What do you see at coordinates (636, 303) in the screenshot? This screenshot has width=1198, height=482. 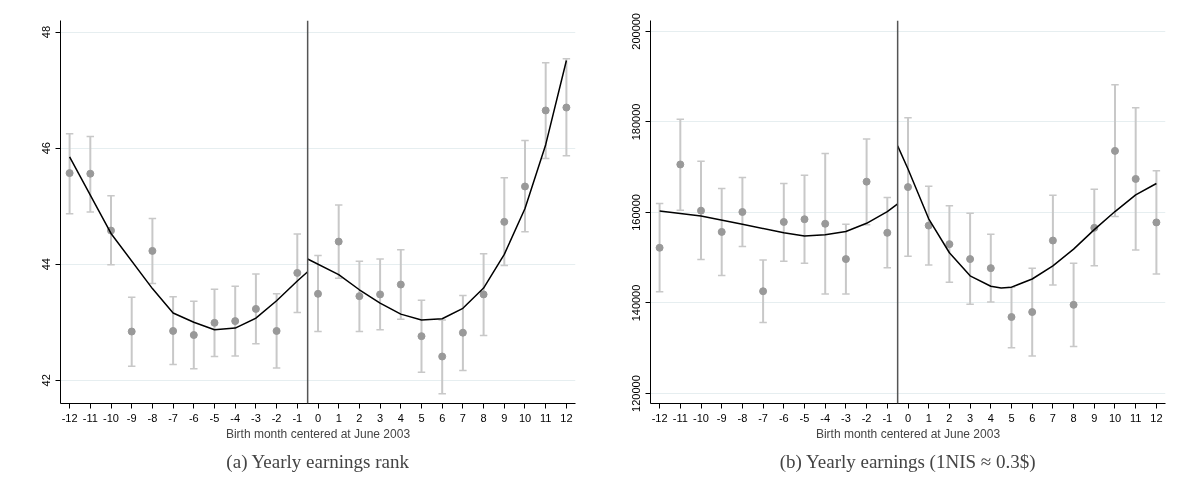 I see `y-tick-label: 140000` at bounding box center [636, 303].